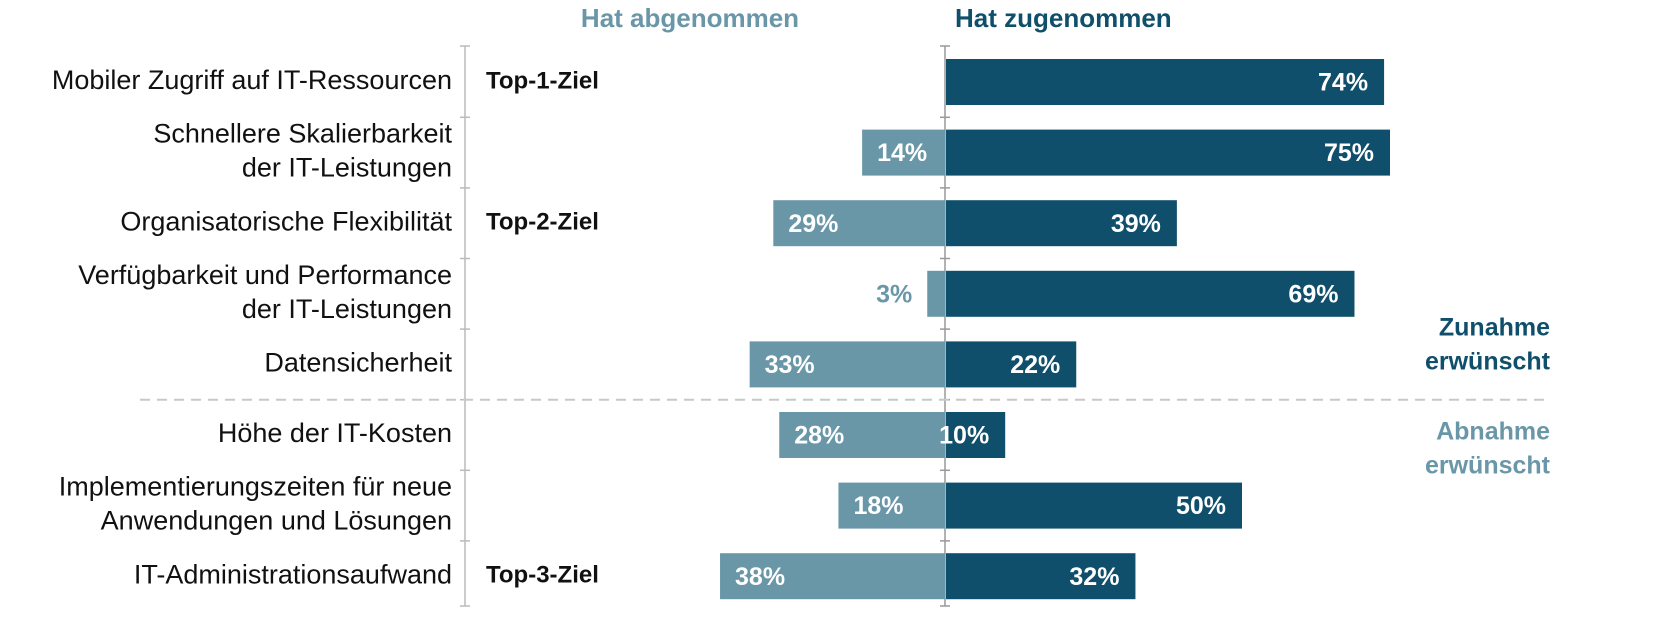  What do you see at coordinates (1488, 448) in the screenshot?
I see `group-label: Abnahme erwünscht` at bounding box center [1488, 448].